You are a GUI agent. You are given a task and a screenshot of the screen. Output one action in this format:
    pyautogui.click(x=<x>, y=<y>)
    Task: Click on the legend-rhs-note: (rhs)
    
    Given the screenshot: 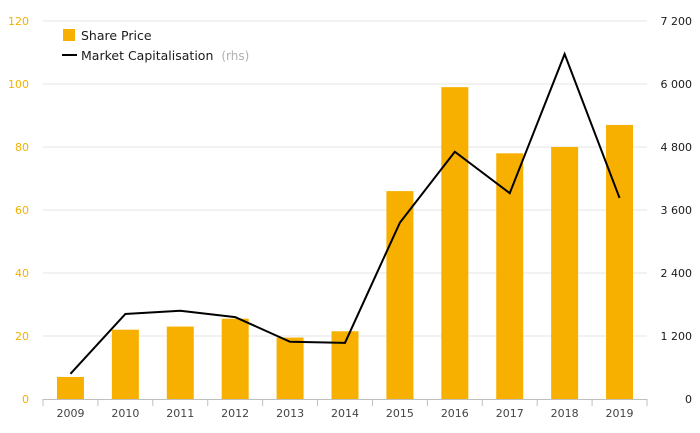 What is the action you would take?
    pyautogui.click(x=235, y=56)
    